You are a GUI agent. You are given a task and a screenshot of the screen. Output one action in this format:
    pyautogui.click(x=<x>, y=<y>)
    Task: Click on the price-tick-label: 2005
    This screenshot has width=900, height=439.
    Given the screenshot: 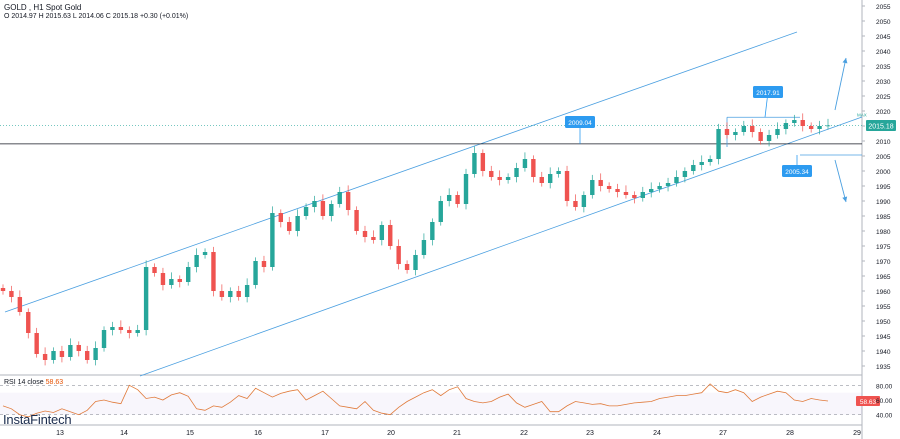 What is the action you would take?
    pyautogui.click(x=883, y=157)
    